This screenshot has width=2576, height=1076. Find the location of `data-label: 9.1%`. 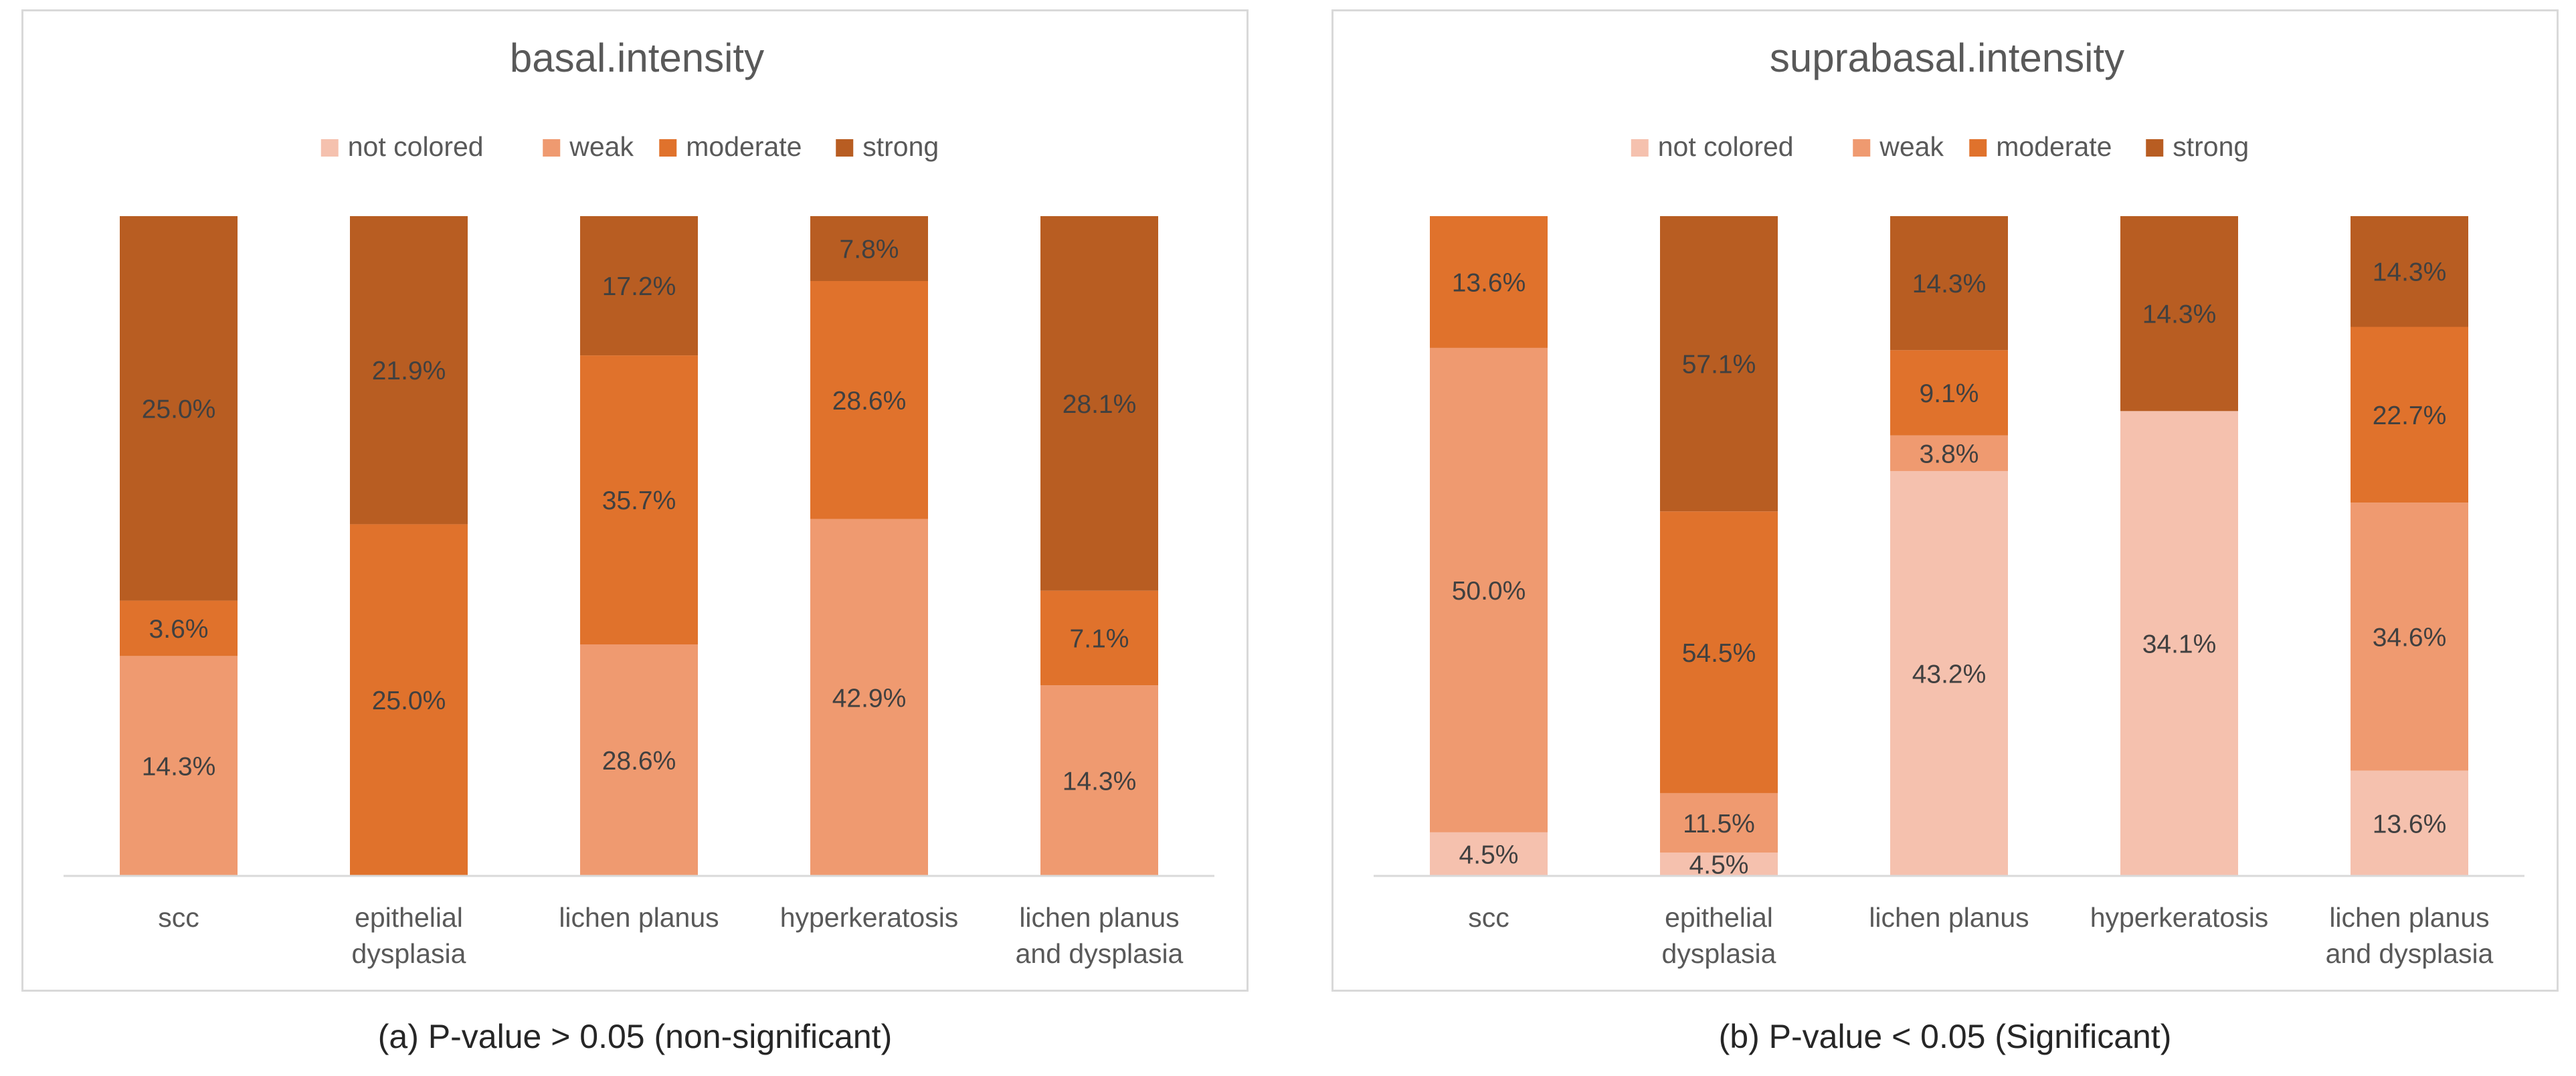

data-label: 9.1% is located at coordinates (1949, 393).